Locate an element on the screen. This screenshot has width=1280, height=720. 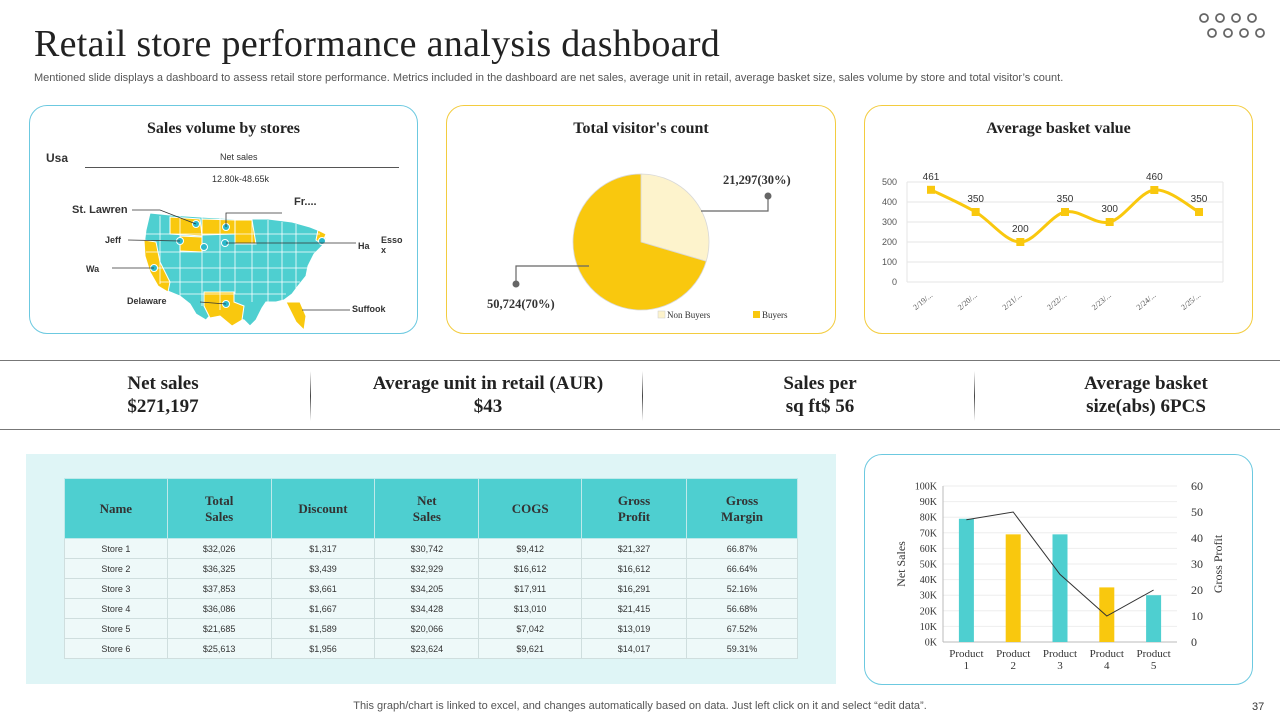
y-tick-label: 30K is located at coordinates (929, 596).